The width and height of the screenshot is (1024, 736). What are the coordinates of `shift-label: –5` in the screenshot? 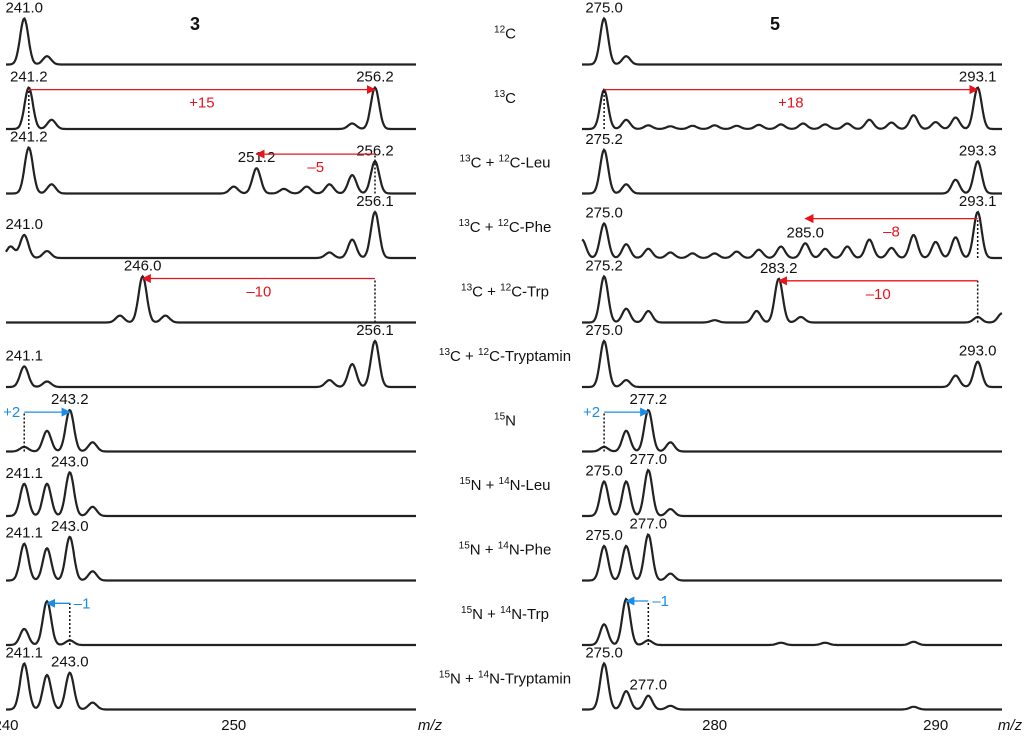 It's located at (315, 167).